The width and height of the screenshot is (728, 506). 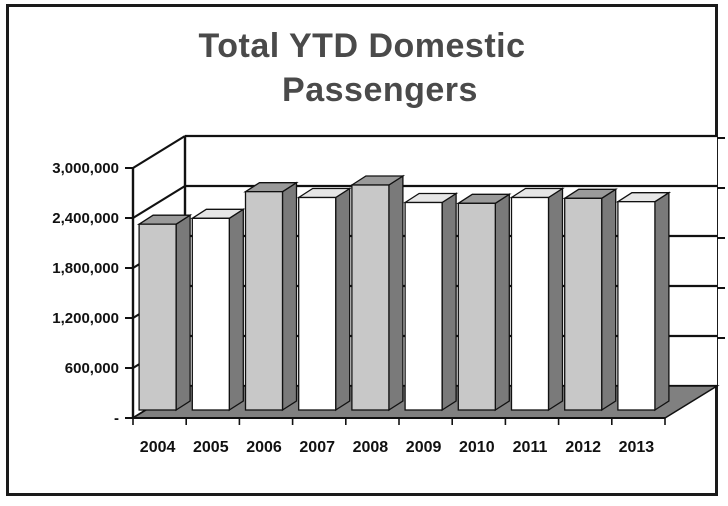 I want to click on chart-title-line-2: Passengers, so click(x=380, y=90).